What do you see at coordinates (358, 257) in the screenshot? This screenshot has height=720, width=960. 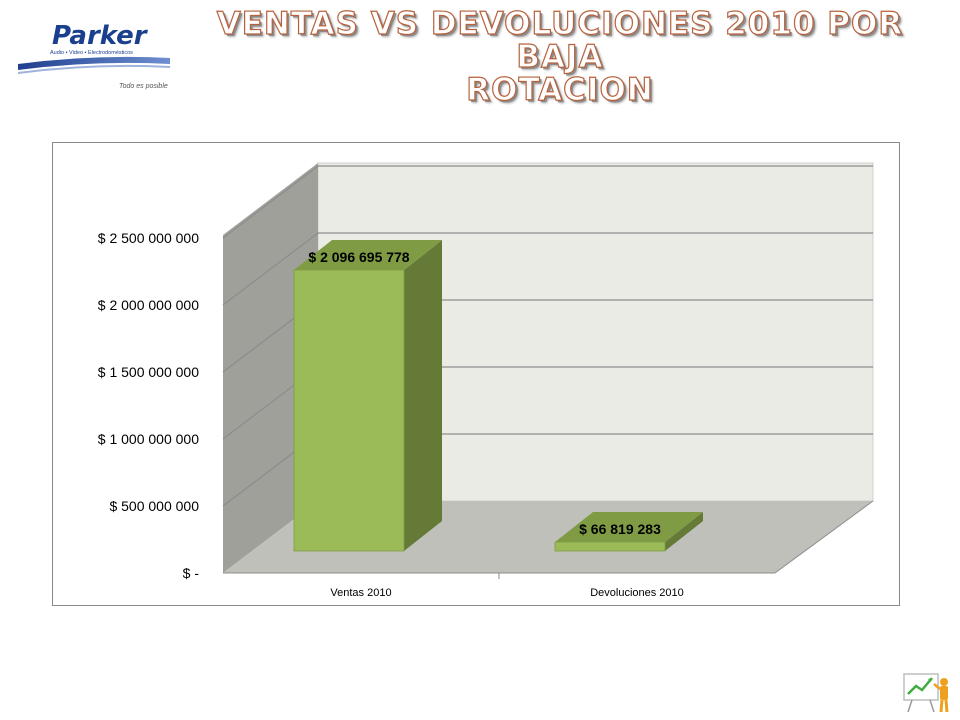 I see `data-label: $ 2 096 695 778` at bounding box center [358, 257].